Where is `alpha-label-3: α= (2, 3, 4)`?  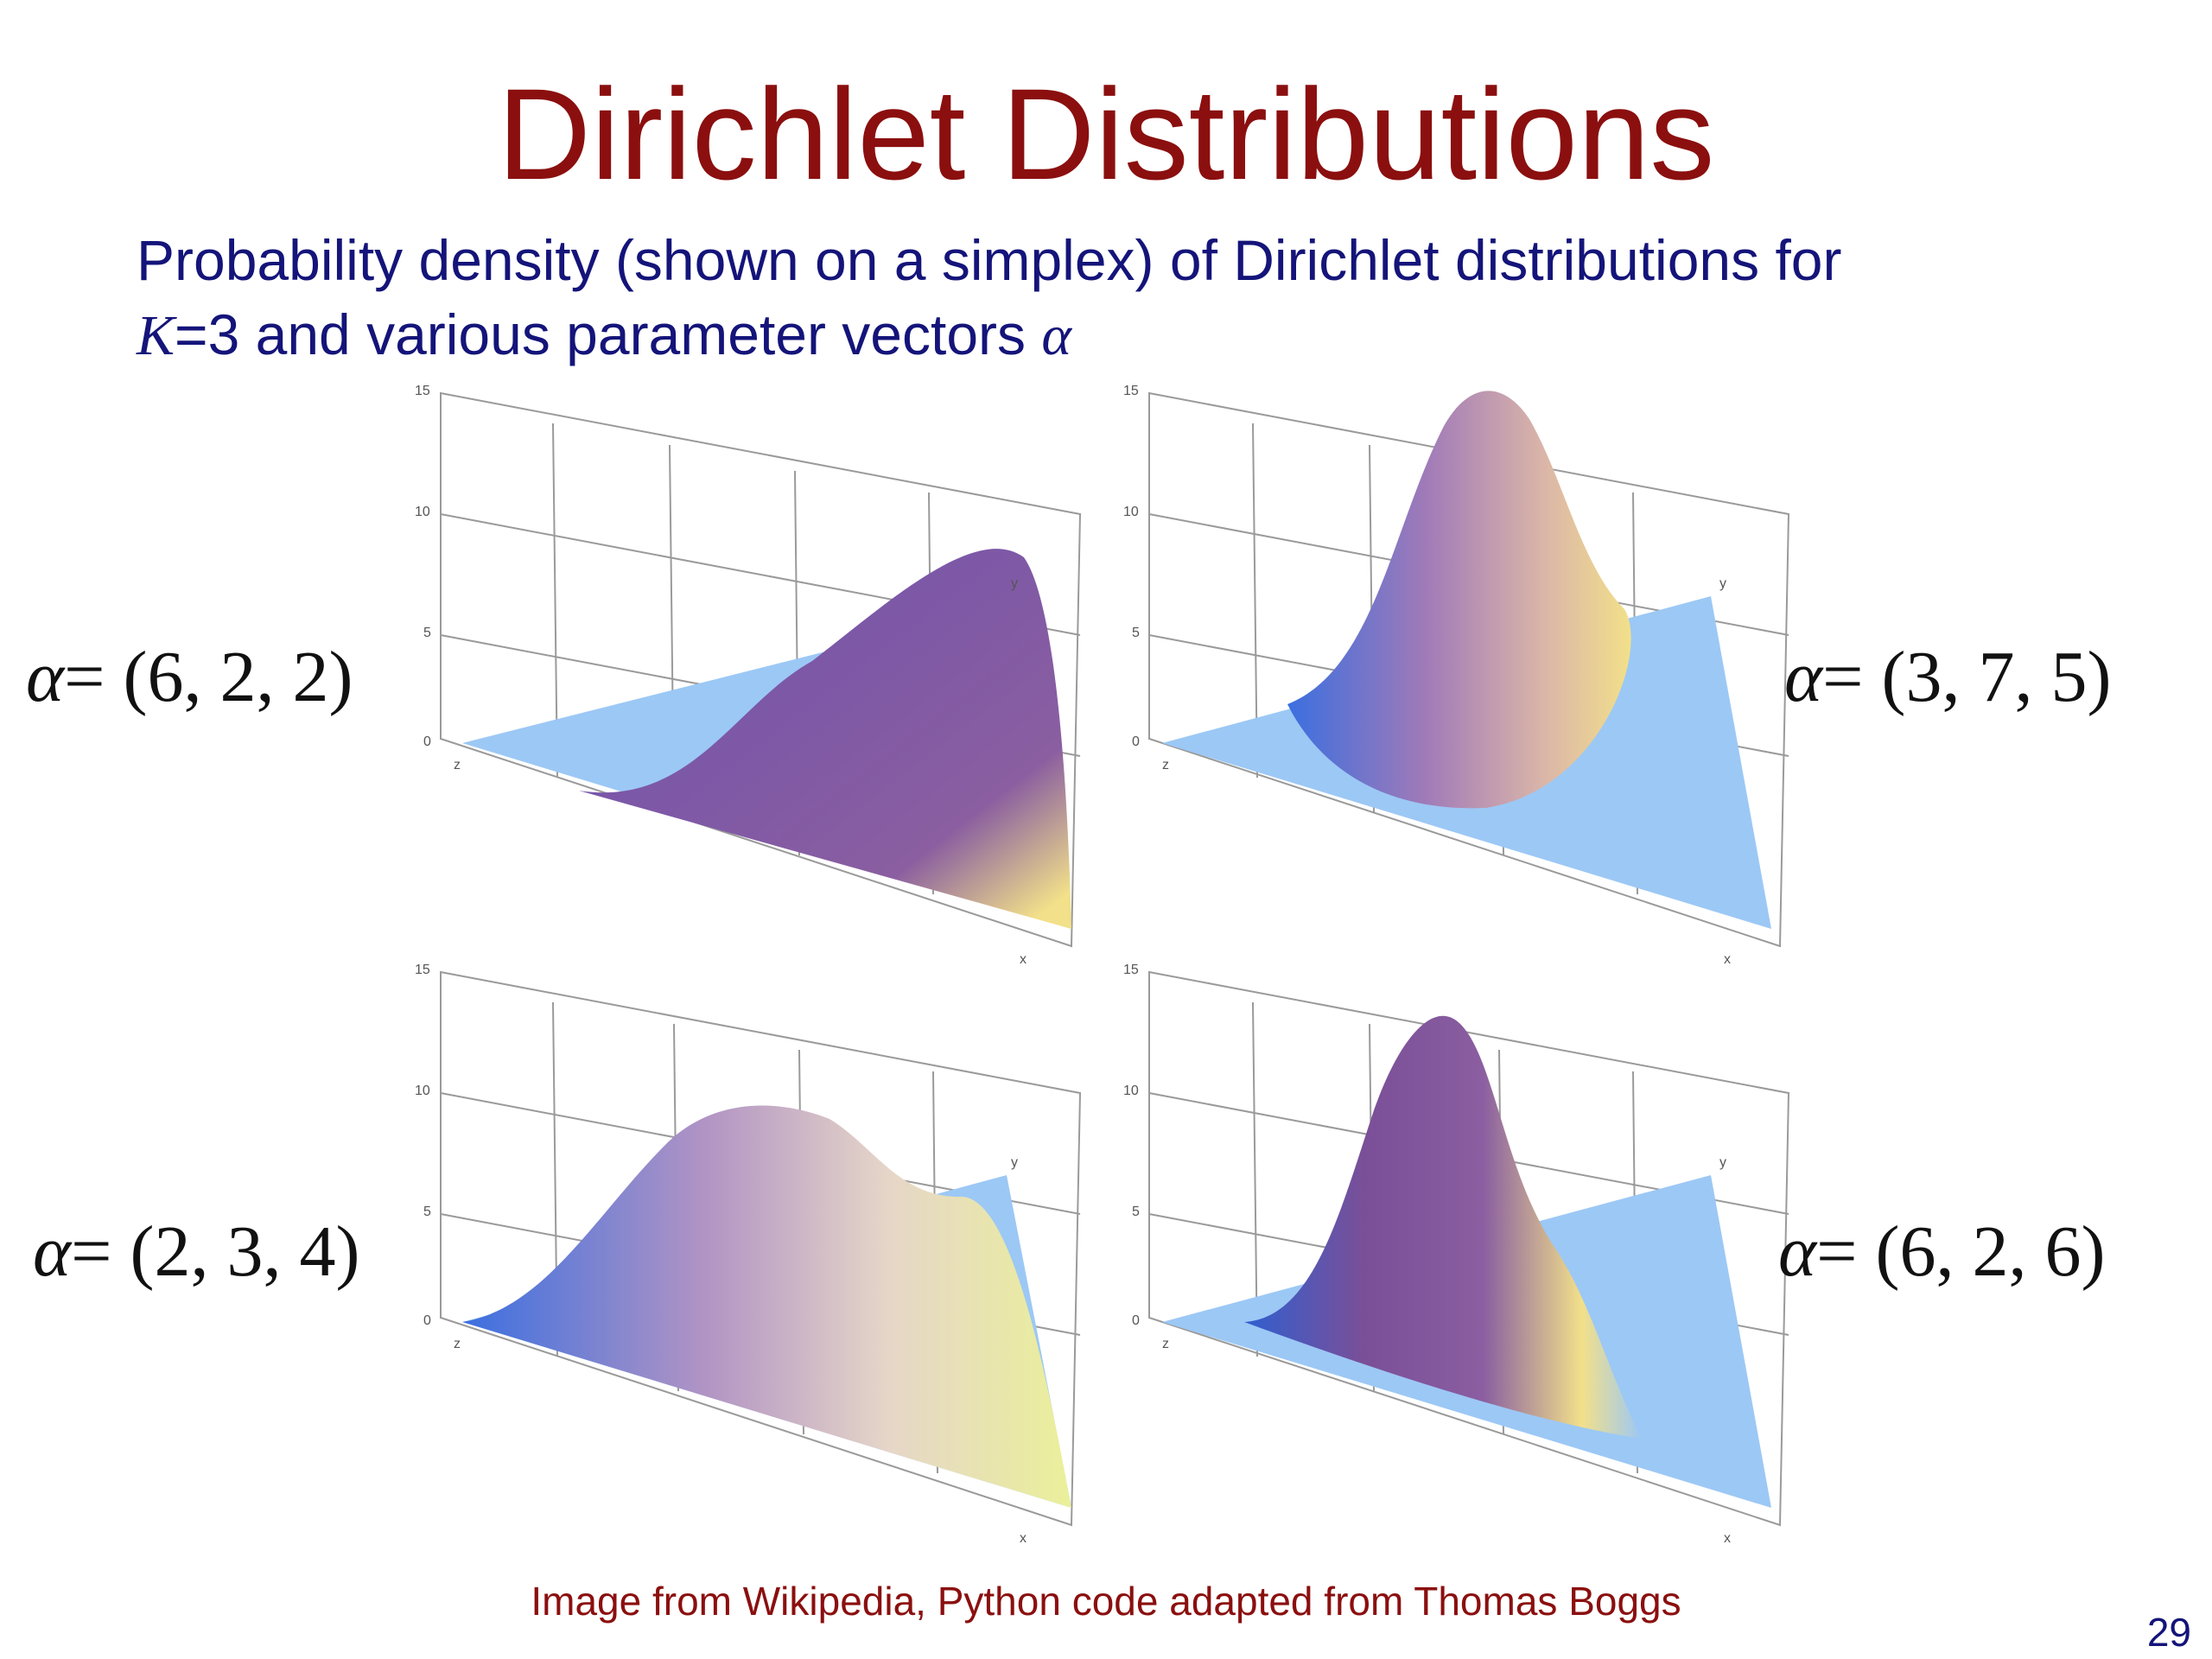
alpha-label-3: α= (2, 3, 4) is located at coordinates (196, 1252).